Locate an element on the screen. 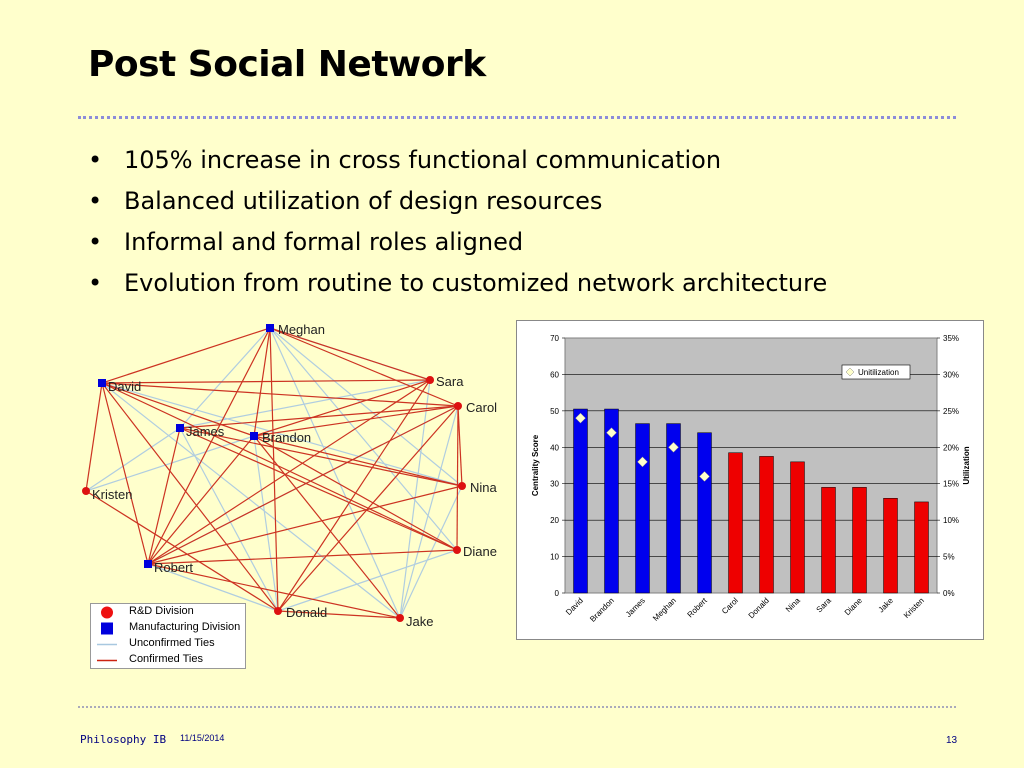 The width and height of the screenshot is (1024, 768). node-robert: Robert is located at coordinates (168, 567).